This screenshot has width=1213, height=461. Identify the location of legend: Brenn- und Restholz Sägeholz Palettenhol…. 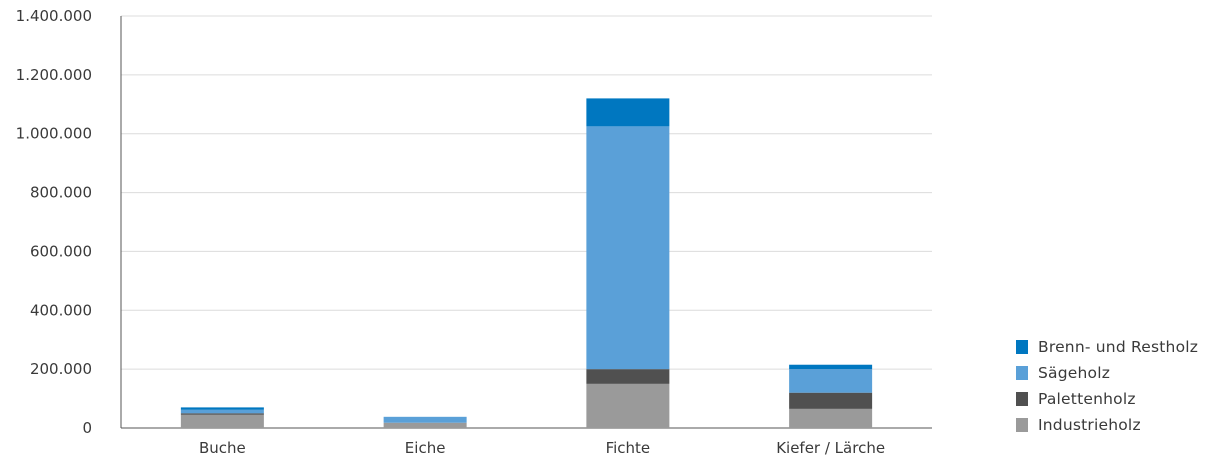
(1107, 386).